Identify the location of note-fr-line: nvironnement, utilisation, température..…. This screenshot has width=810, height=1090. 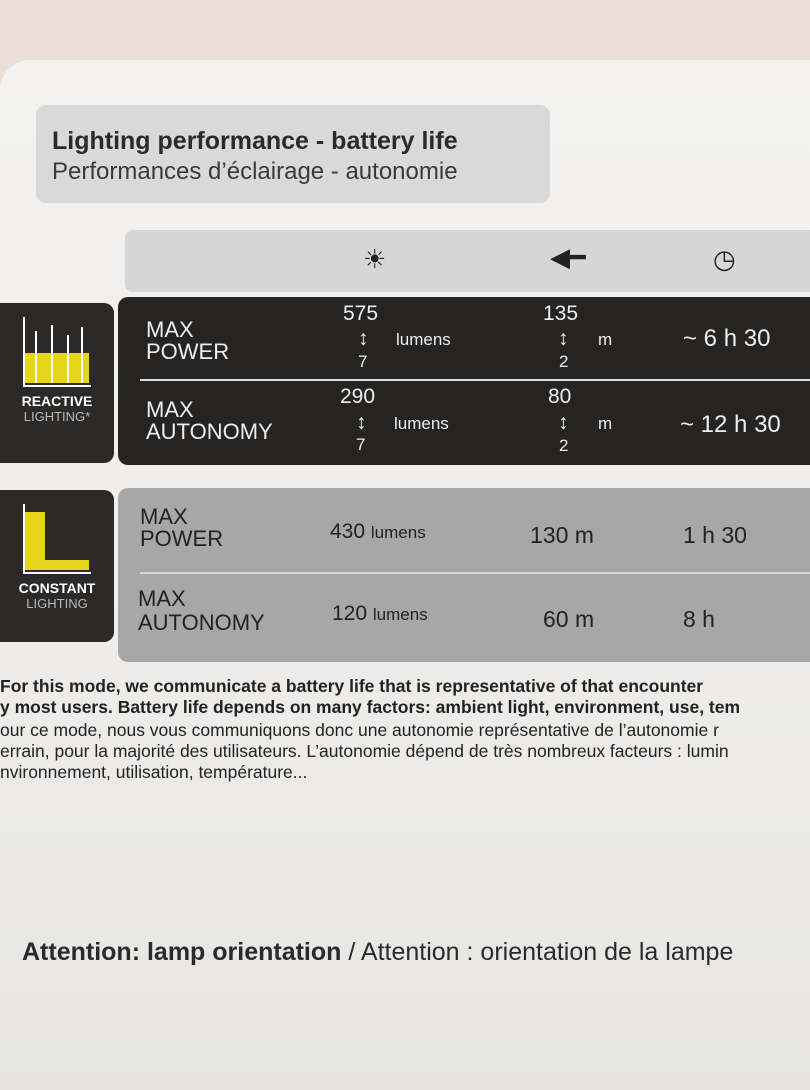
(154, 772).